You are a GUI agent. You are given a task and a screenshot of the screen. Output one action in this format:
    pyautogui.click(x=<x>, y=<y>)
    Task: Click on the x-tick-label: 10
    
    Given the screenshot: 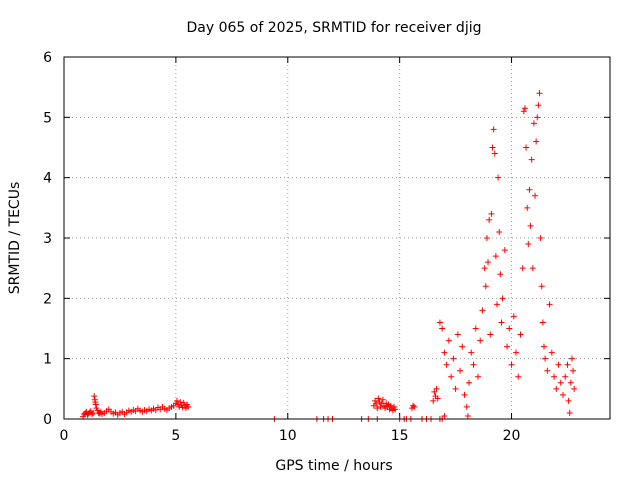 What is the action you would take?
    pyautogui.click(x=288, y=436)
    